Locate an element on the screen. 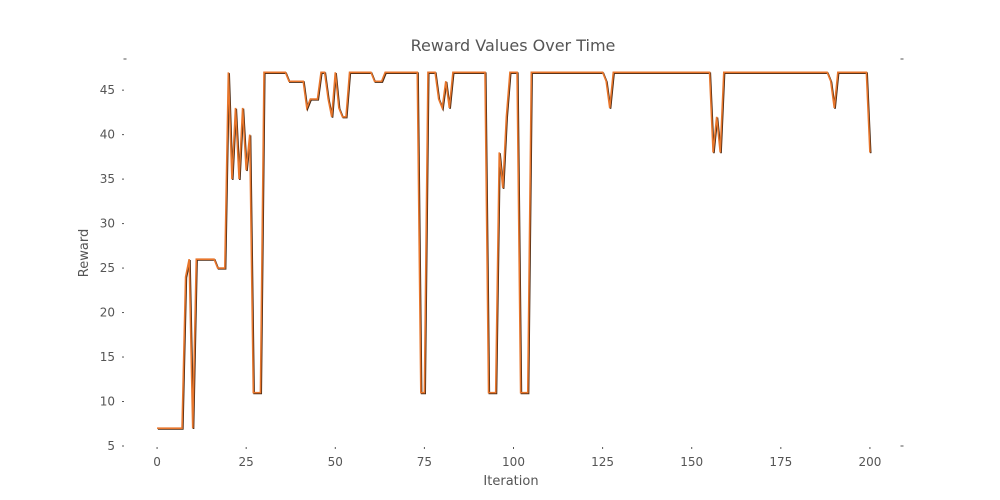 The image size is (1000, 500). x-tick-label: 75 is located at coordinates (424, 462).